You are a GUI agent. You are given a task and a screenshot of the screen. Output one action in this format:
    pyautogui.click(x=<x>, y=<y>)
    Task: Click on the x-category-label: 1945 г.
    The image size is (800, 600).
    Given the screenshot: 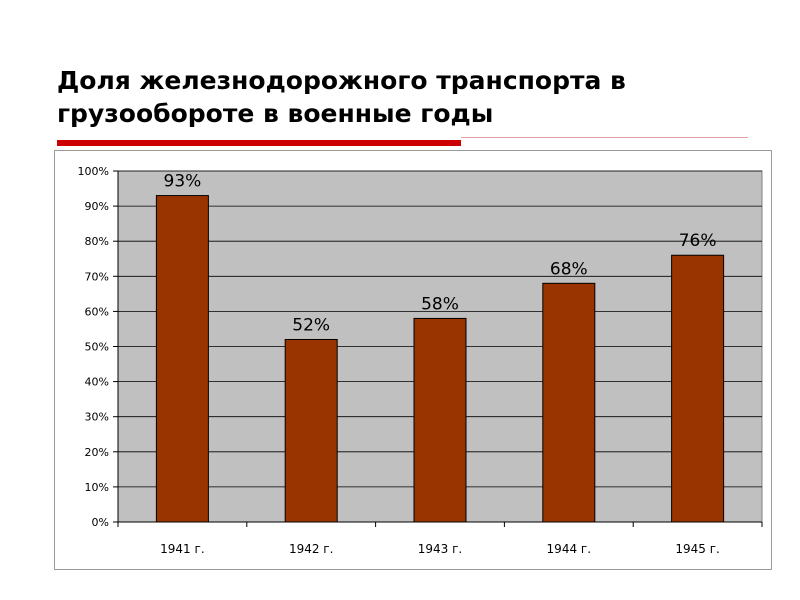 What is the action you would take?
    pyautogui.click(x=697, y=549)
    